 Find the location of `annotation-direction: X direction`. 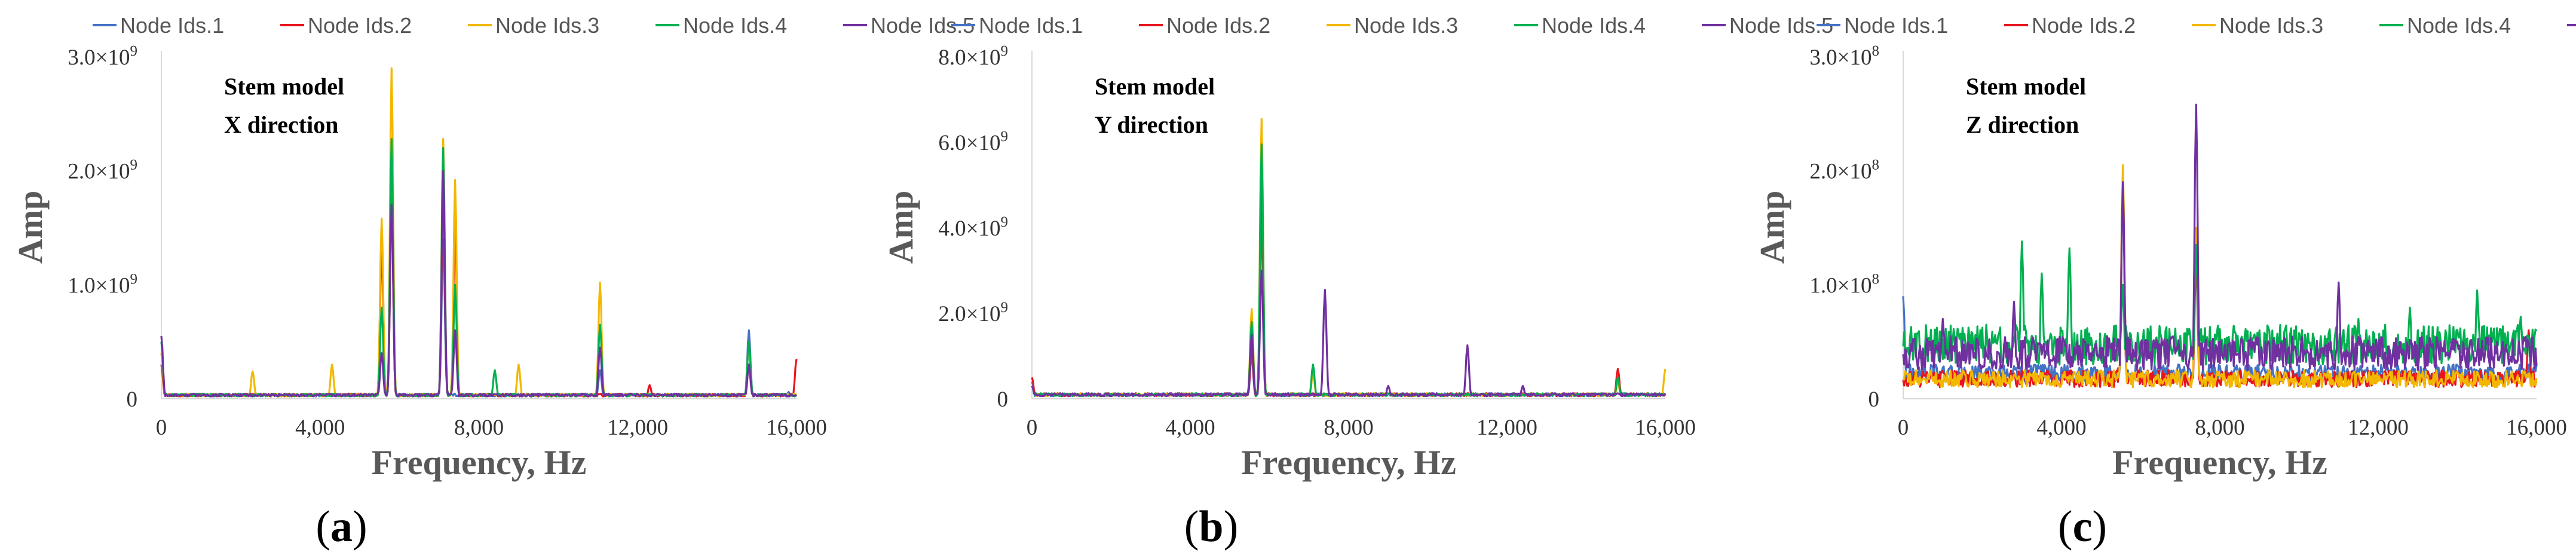

annotation-direction: X direction is located at coordinates (281, 125).